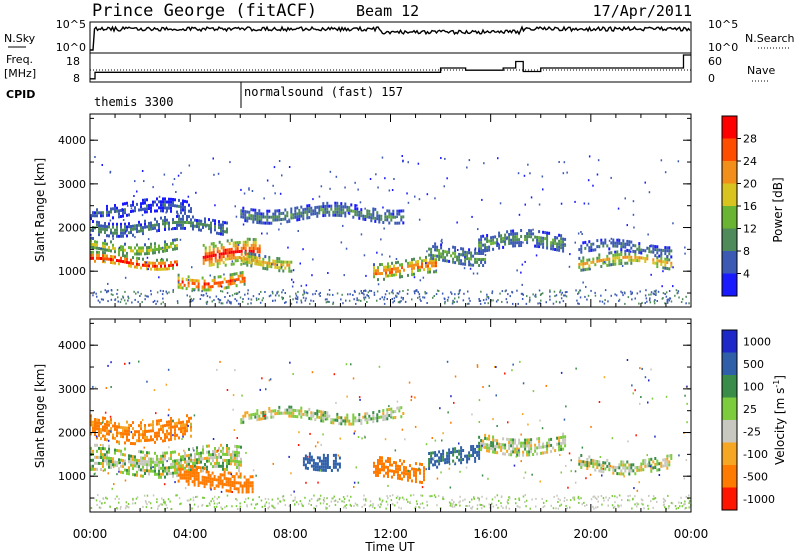 The image size is (800, 554). I want to click on y-tick-label: 3000, so click(72, 389).